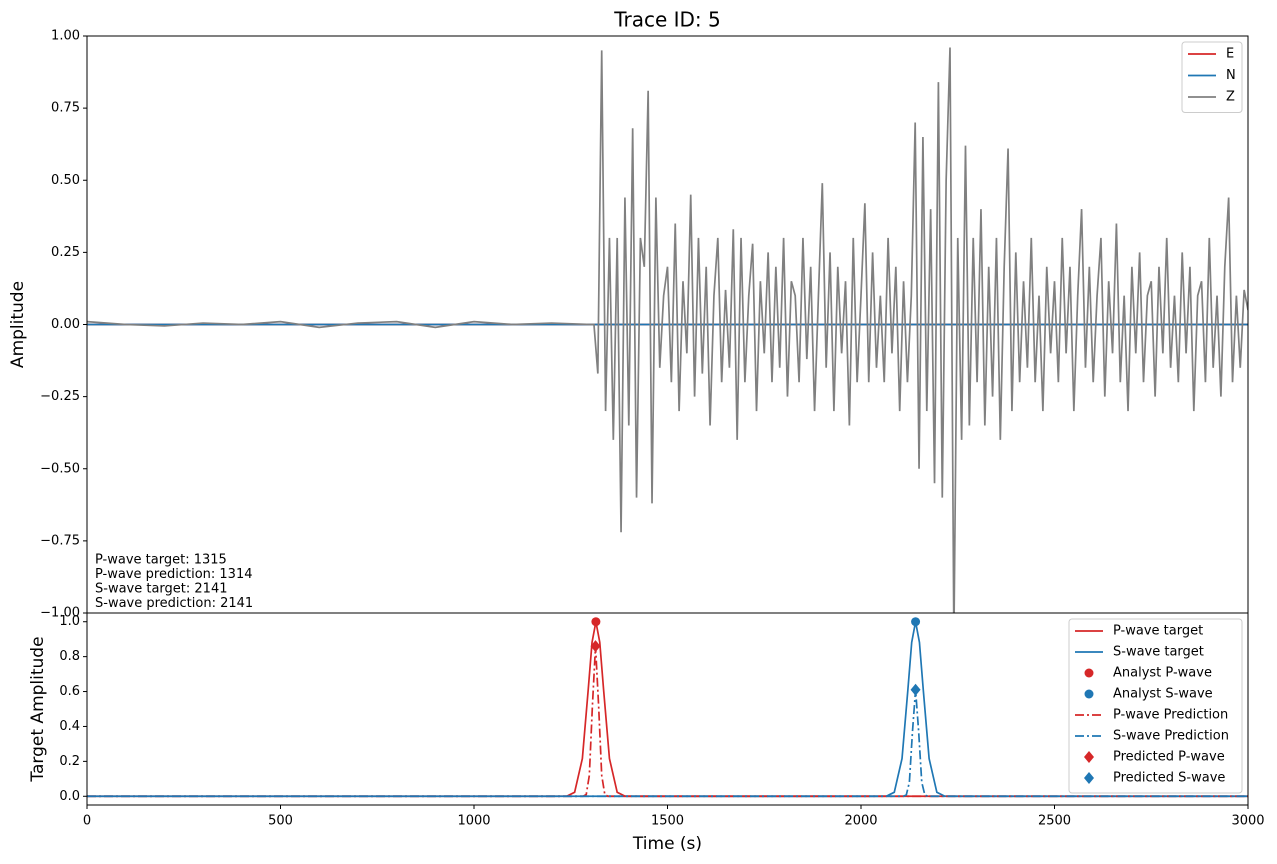 The width and height of the screenshot is (1277, 864). What do you see at coordinates (1230, 54) in the screenshot?
I see `legend-label: E` at bounding box center [1230, 54].